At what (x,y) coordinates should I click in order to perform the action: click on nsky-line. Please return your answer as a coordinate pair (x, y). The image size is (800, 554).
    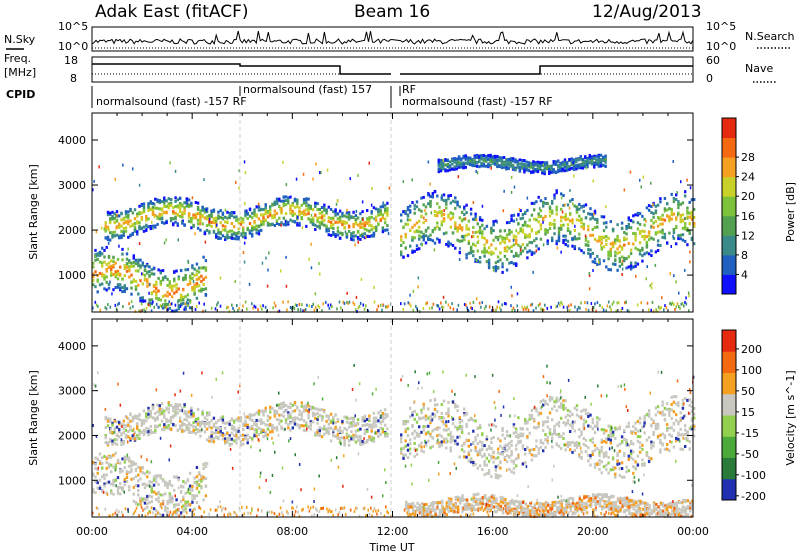
    Looking at the image, I should click on (392, 39).